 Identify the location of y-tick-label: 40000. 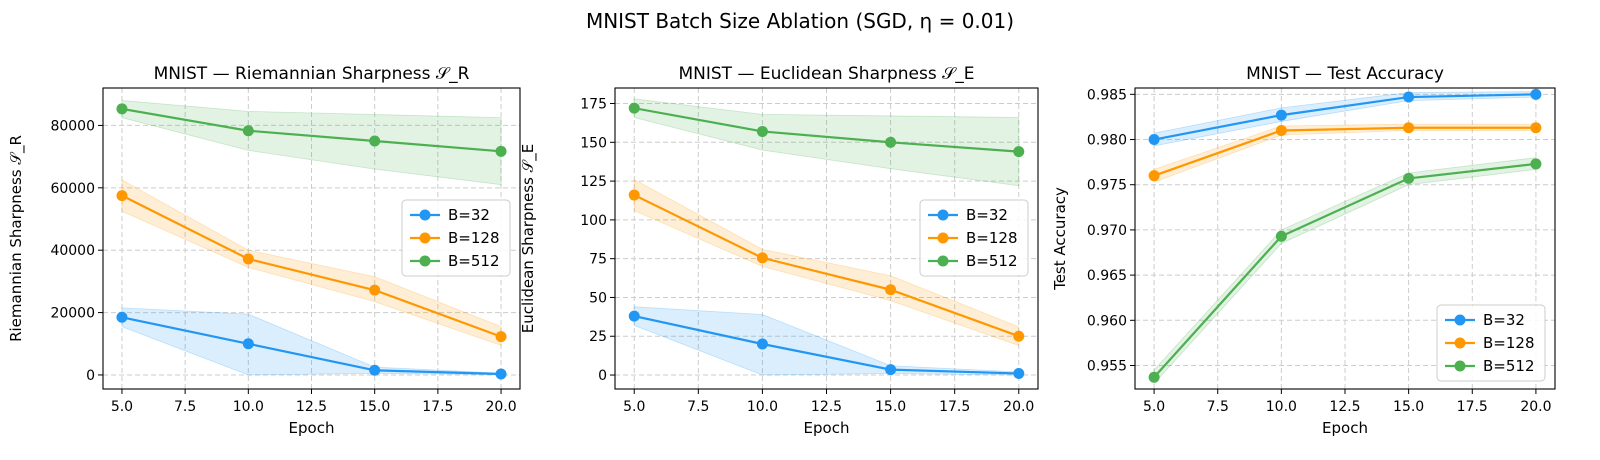
(72, 251).